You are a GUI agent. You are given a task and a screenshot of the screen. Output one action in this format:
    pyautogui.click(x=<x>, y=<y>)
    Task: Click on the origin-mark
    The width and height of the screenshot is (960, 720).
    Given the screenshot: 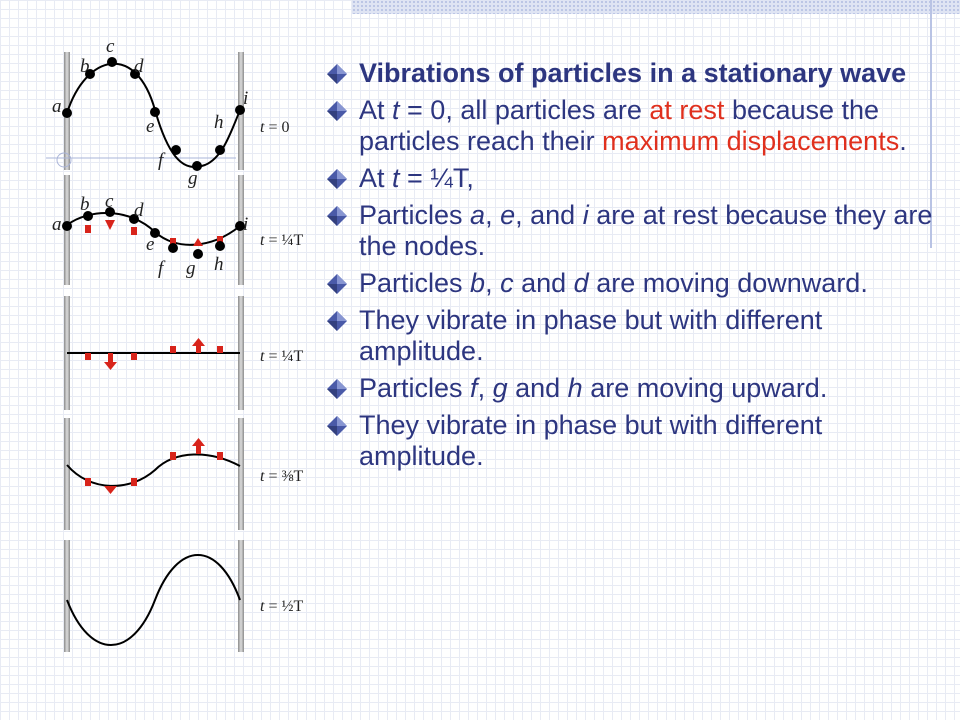 What is the action you would take?
    pyautogui.click(x=64, y=160)
    